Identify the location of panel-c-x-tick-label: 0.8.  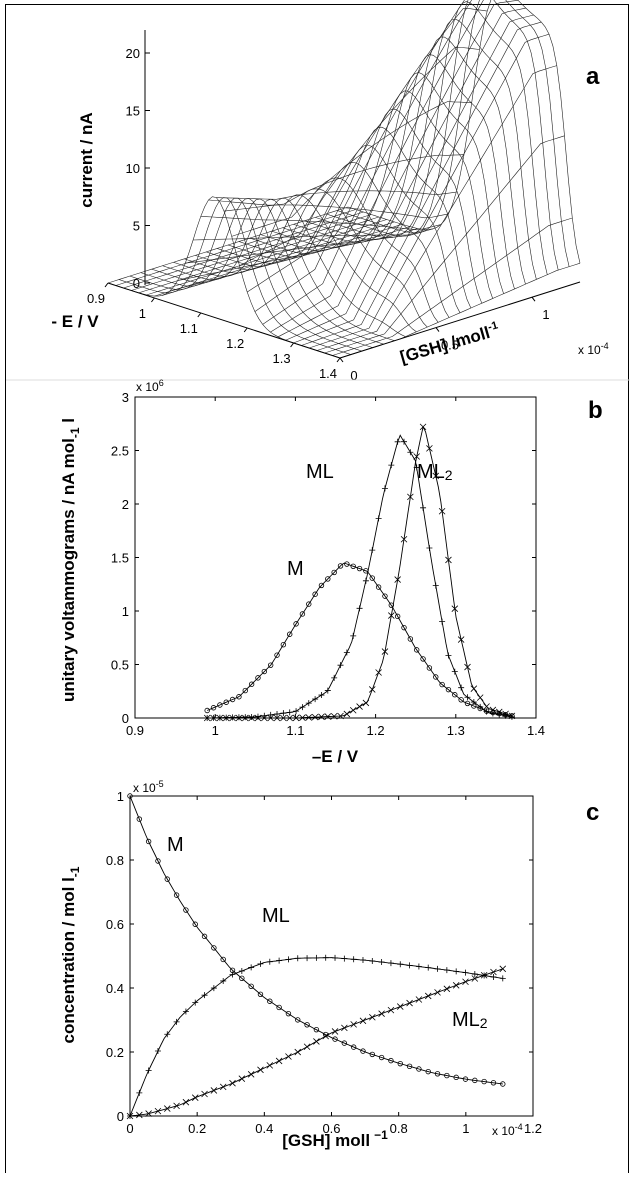
(399, 1128).